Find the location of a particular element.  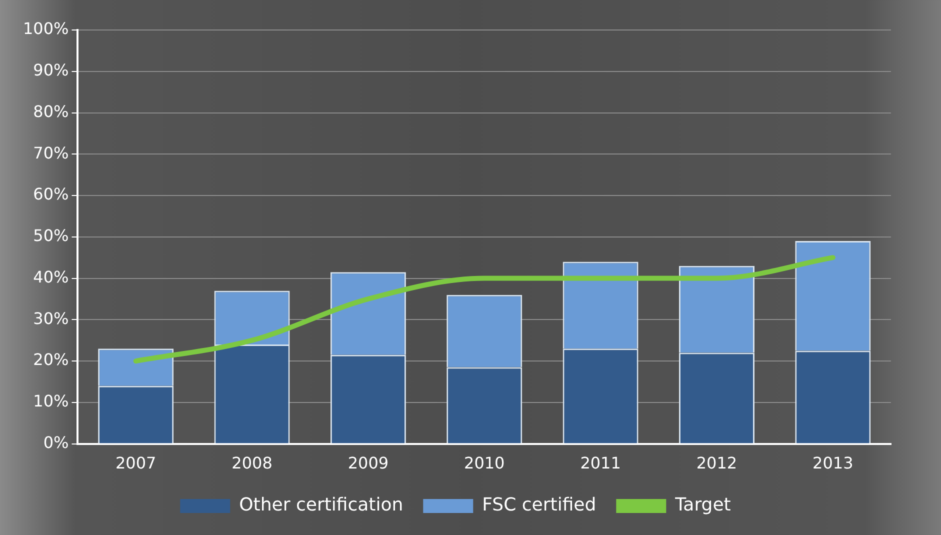

y-tick-label: 20% is located at coordinates (51, 360).